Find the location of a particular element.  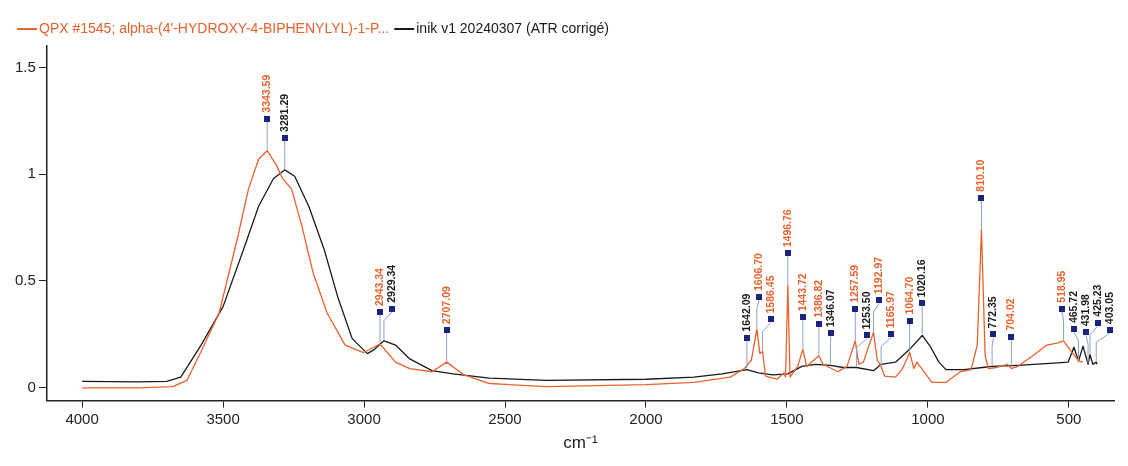

x-tick-label: 4000 is located at coordinates (82, 418).